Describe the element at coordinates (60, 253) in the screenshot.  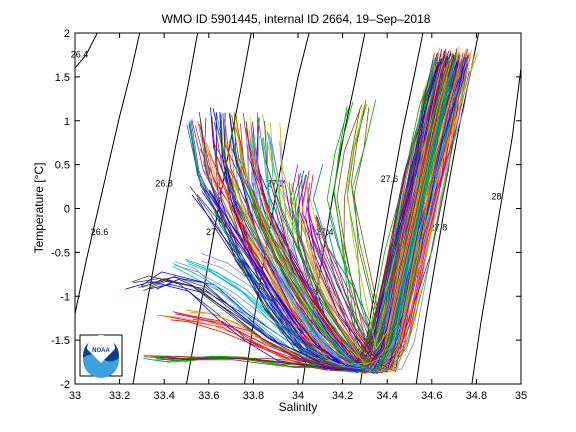
I see `y-tick-label-3: -0.5` at that location.